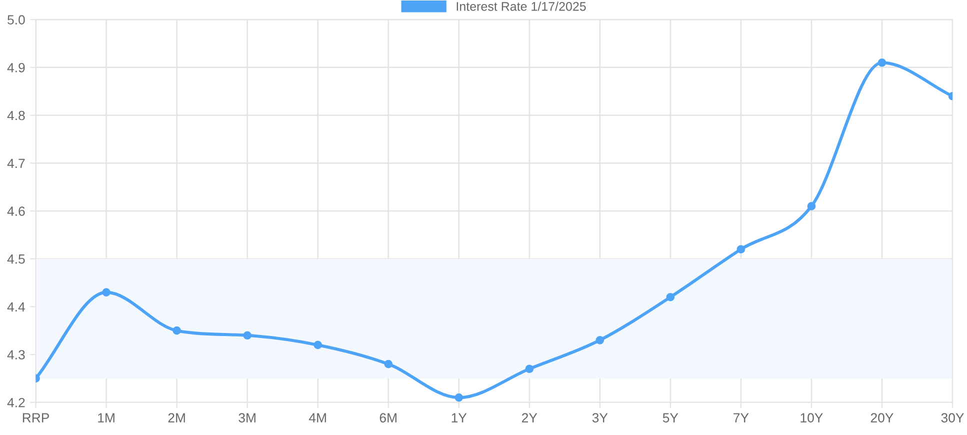 This screenshot has height=435, width=967. What do you see at coordinates (16, 19) in the screenshot?
I see `y-tick-label: 5.0` at bounding box center [16, 19].